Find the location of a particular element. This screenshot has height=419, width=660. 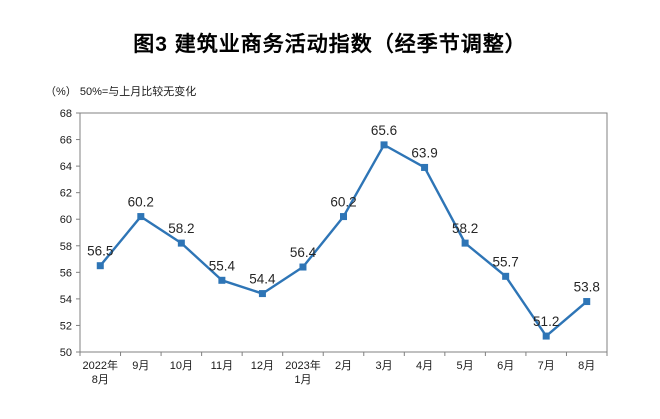

y-tick-label: 54 is located at coordinates (66, 300).